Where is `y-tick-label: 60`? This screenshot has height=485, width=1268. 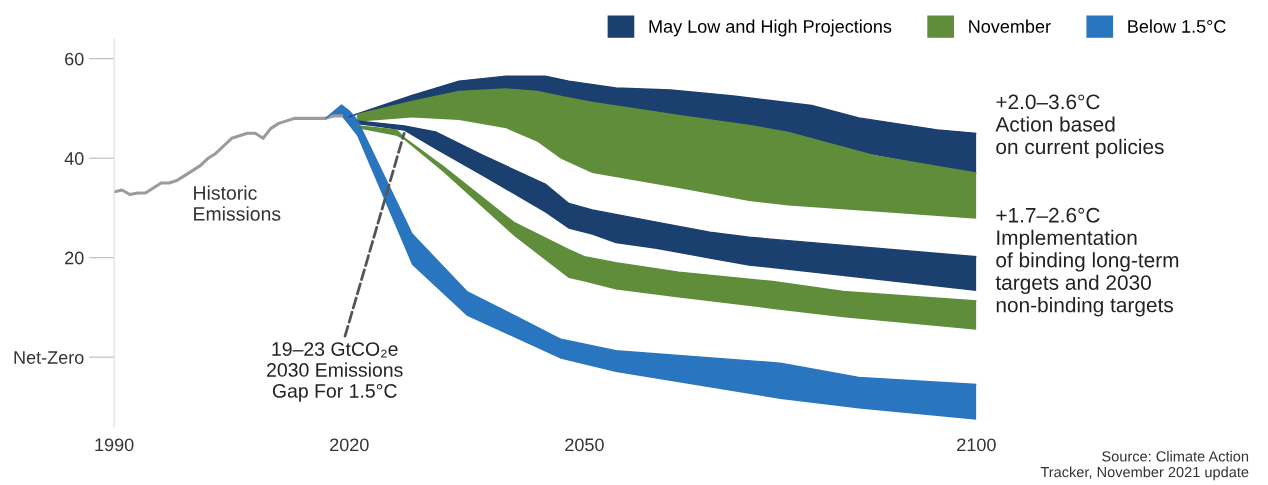
y-tick-label: 60 is located at coordinates (74, 59).